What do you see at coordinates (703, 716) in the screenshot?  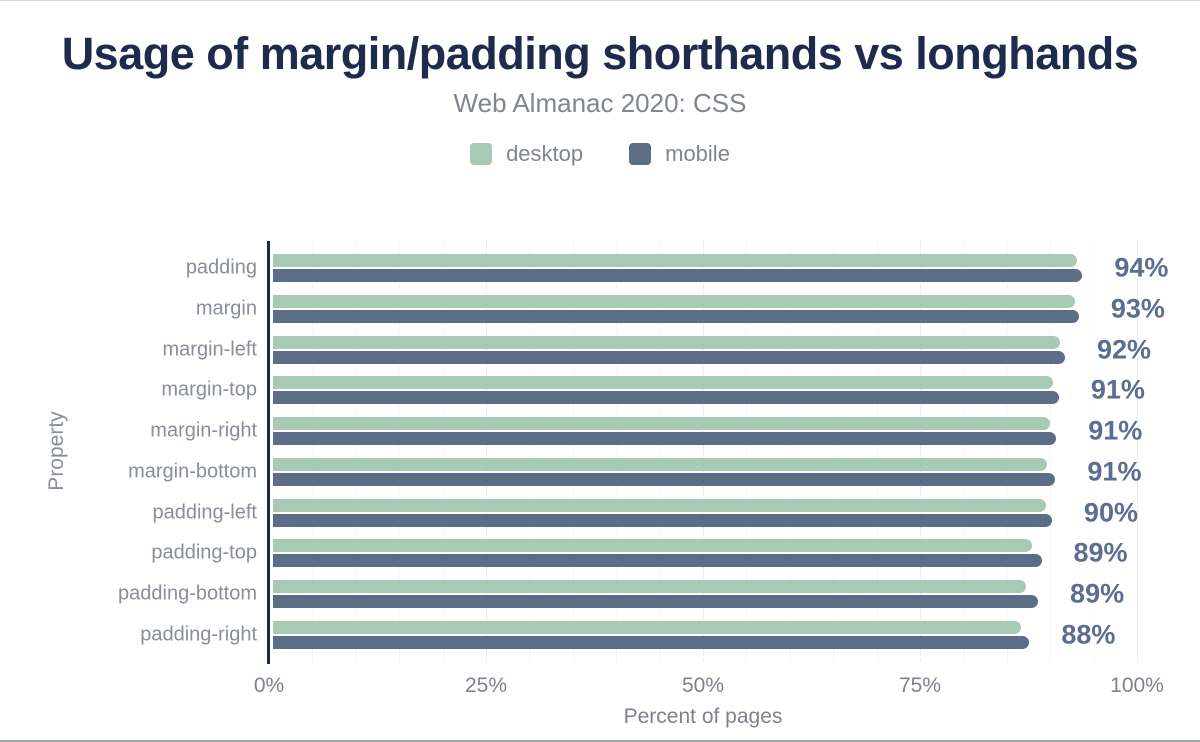 I see `x-axis-title: Percent of pages` at bounding box center [703, 716].